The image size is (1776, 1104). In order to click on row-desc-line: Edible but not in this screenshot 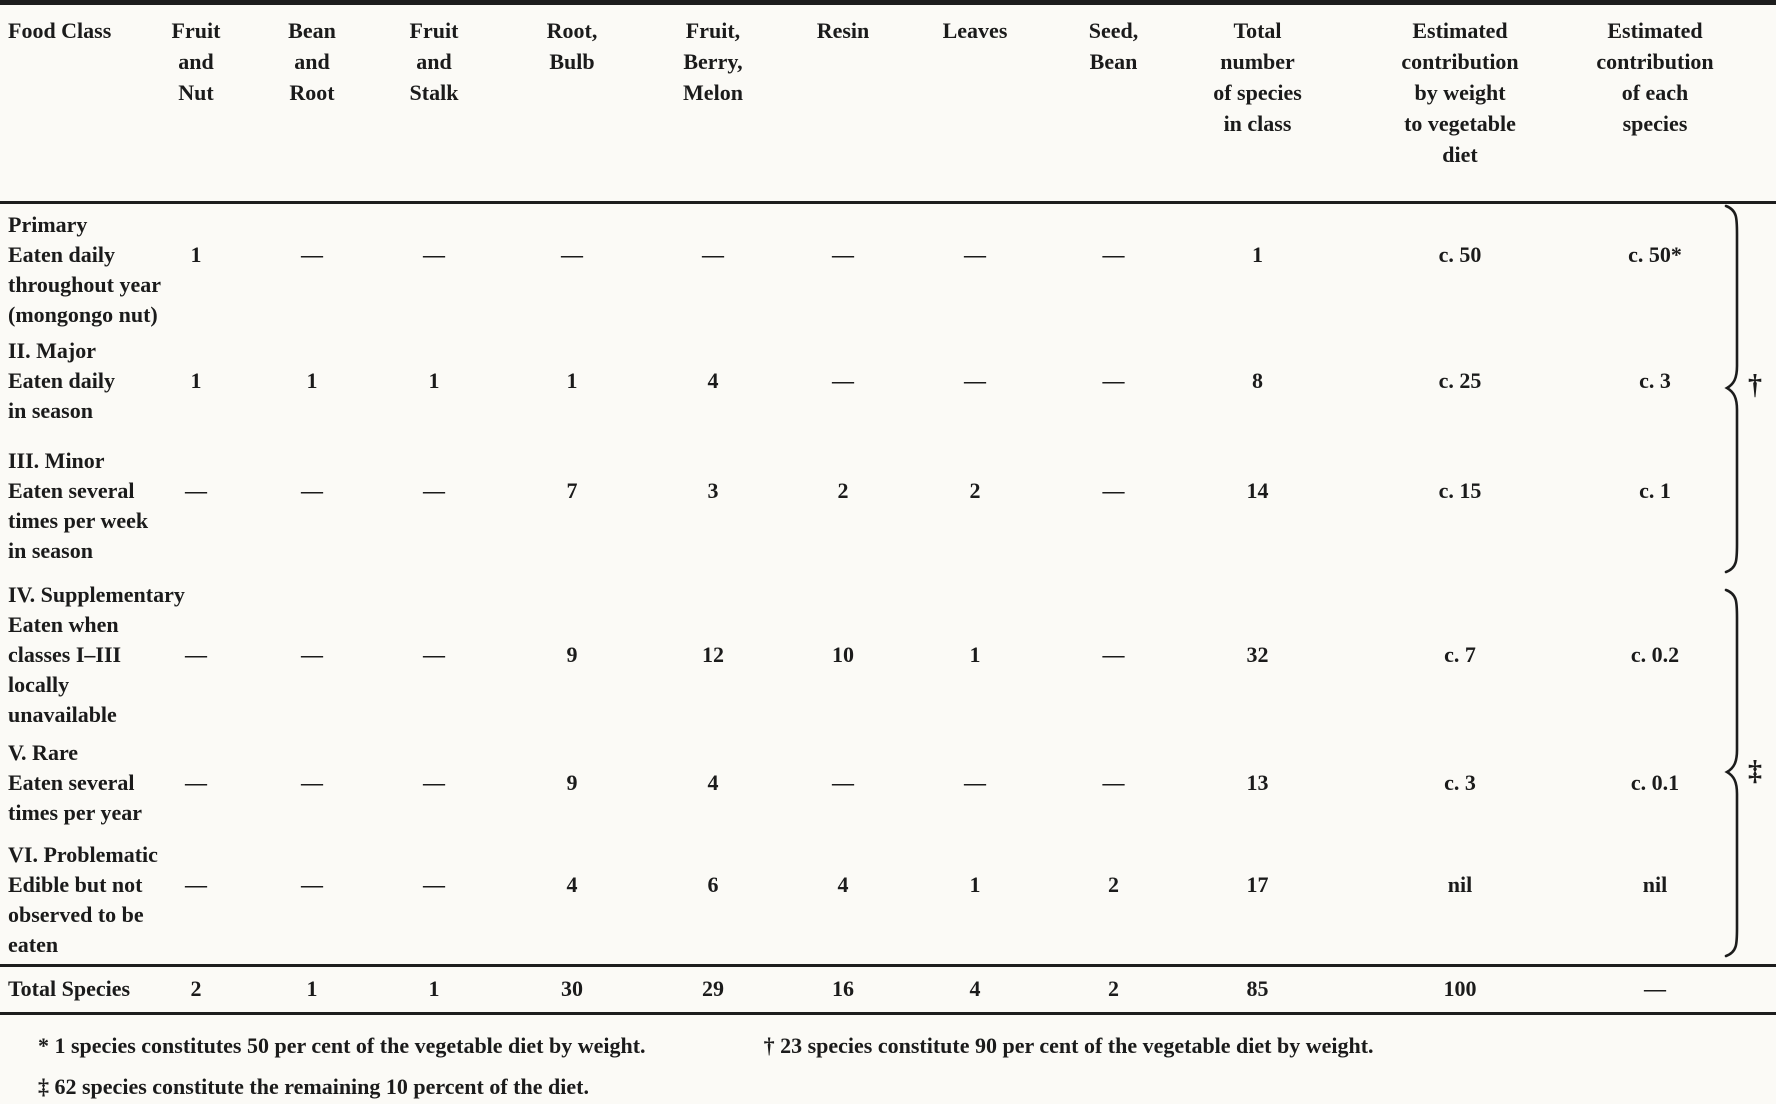, I will do `click(75, 884)`.